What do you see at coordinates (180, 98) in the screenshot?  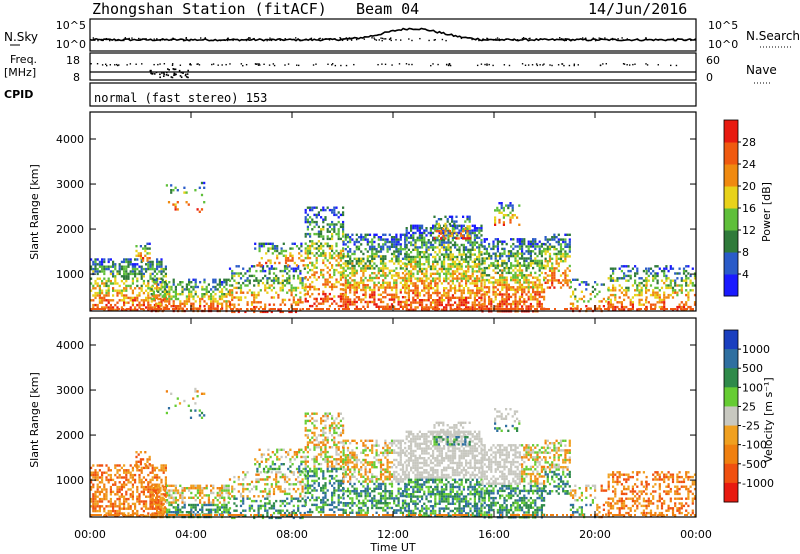 I see `cpid-text: normal (fast stereo) 153` at bounding box center [180, 98].